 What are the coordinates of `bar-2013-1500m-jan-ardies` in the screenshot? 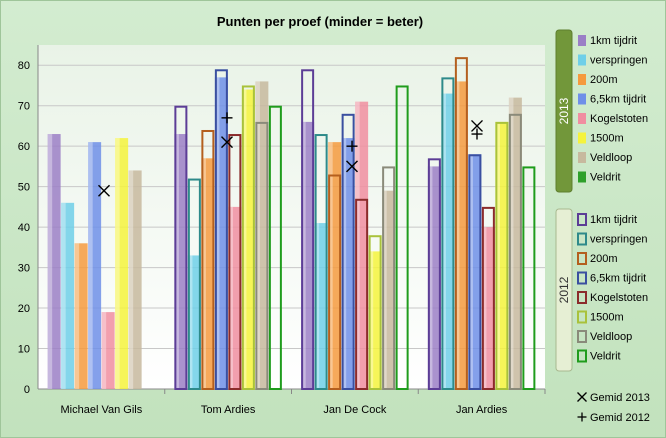 It's located at (502, 255).